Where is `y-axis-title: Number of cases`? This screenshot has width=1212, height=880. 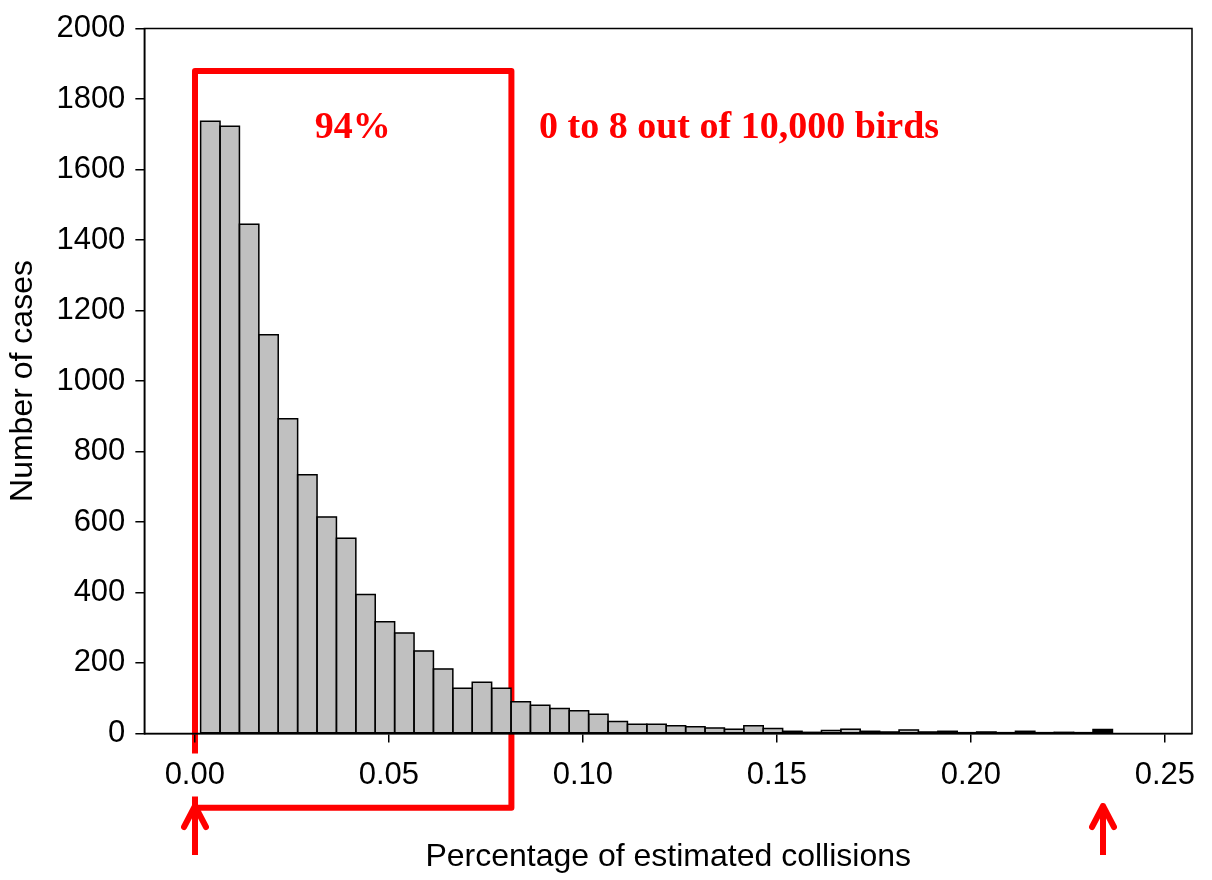
y-axis-title: Number of cases is located at coordinates (21, 381).